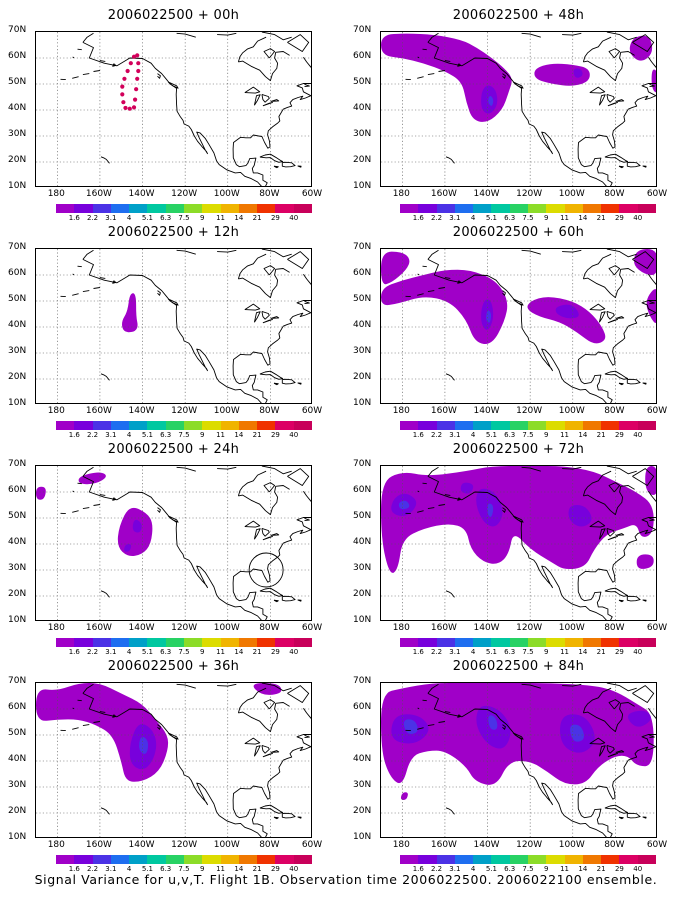  Describe the element at coordinates (202, 218) in the screenshot. I see `colorbar-label: 9` at that location.